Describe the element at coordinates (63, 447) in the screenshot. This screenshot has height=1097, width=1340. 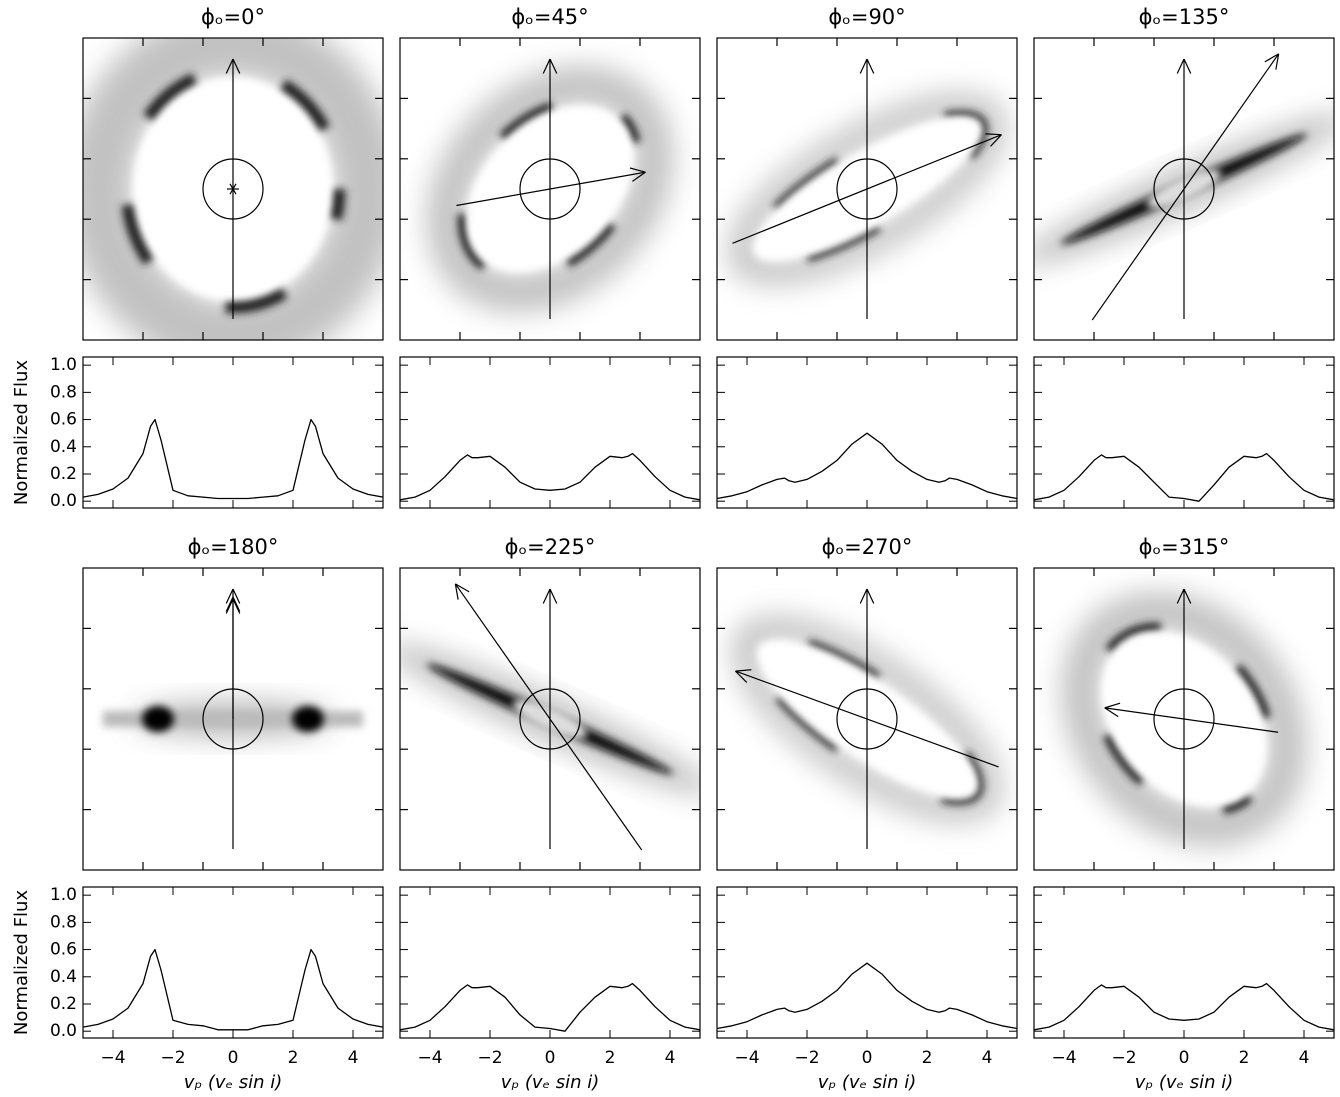
I see `y-tick-label: 0.4` at that location.